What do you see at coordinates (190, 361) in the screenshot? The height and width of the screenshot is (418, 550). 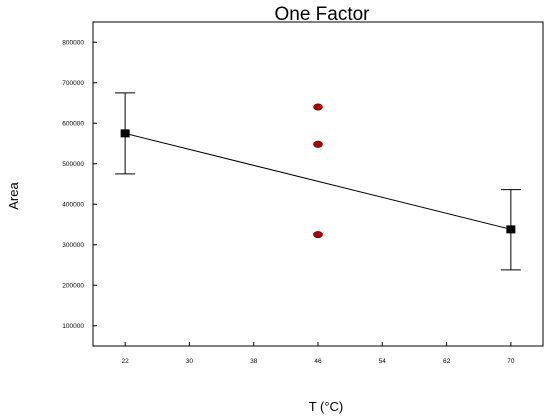 I see `x-tick-label: 30` at bounding box center [190, 361].